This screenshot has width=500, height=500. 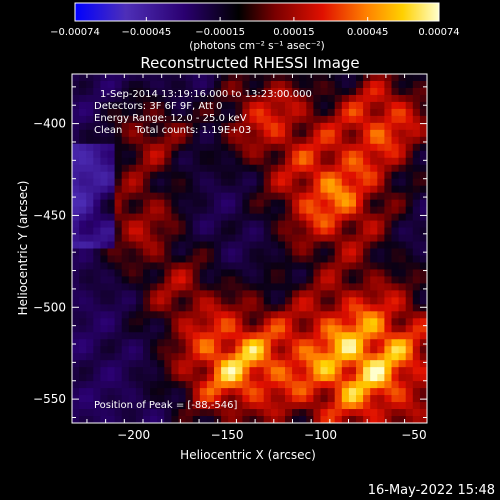 What do you see at coordinates (320, 435) in the screenshot?
I see `x-tick-label: −100` at bounding box center [320, 435].